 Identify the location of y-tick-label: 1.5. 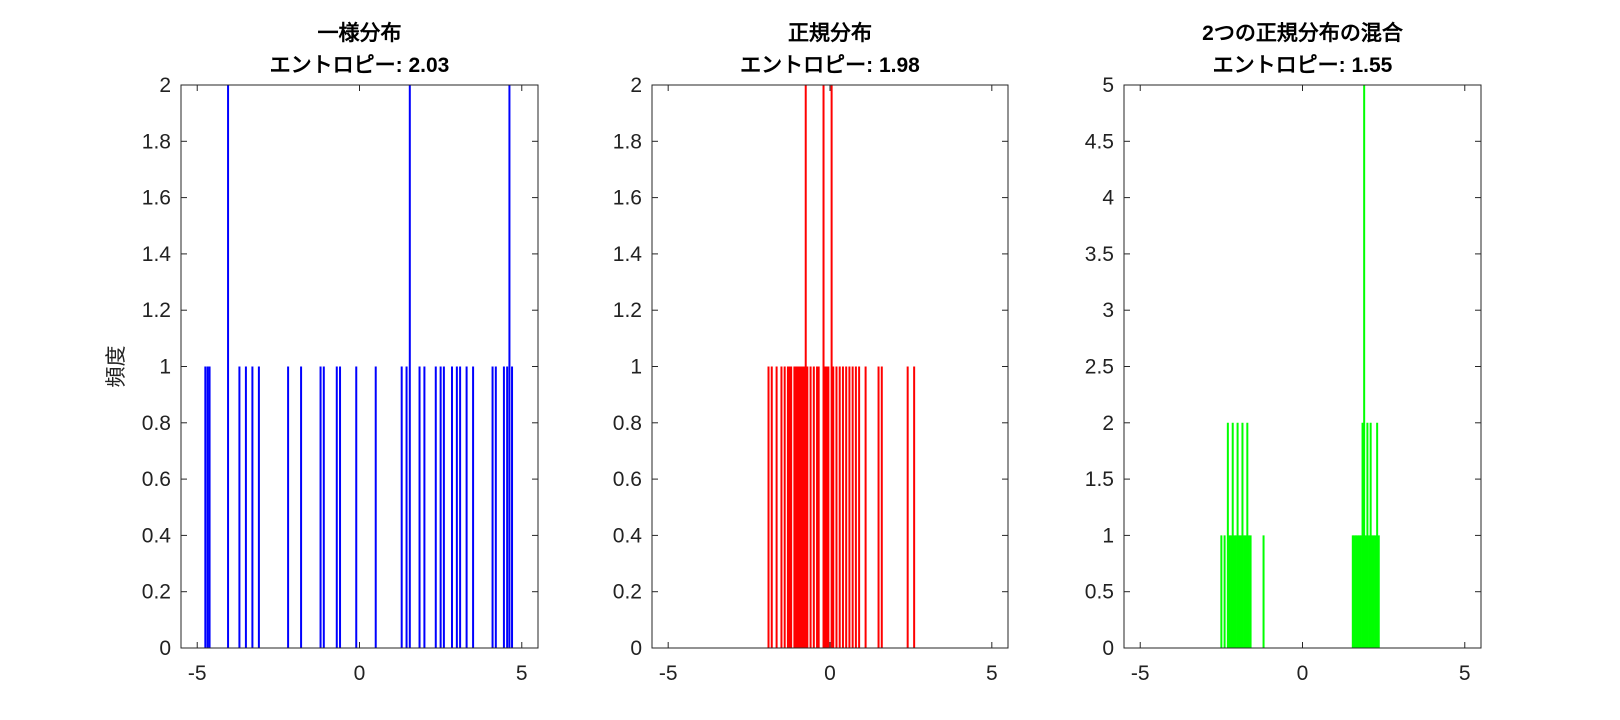
(1099, 479).